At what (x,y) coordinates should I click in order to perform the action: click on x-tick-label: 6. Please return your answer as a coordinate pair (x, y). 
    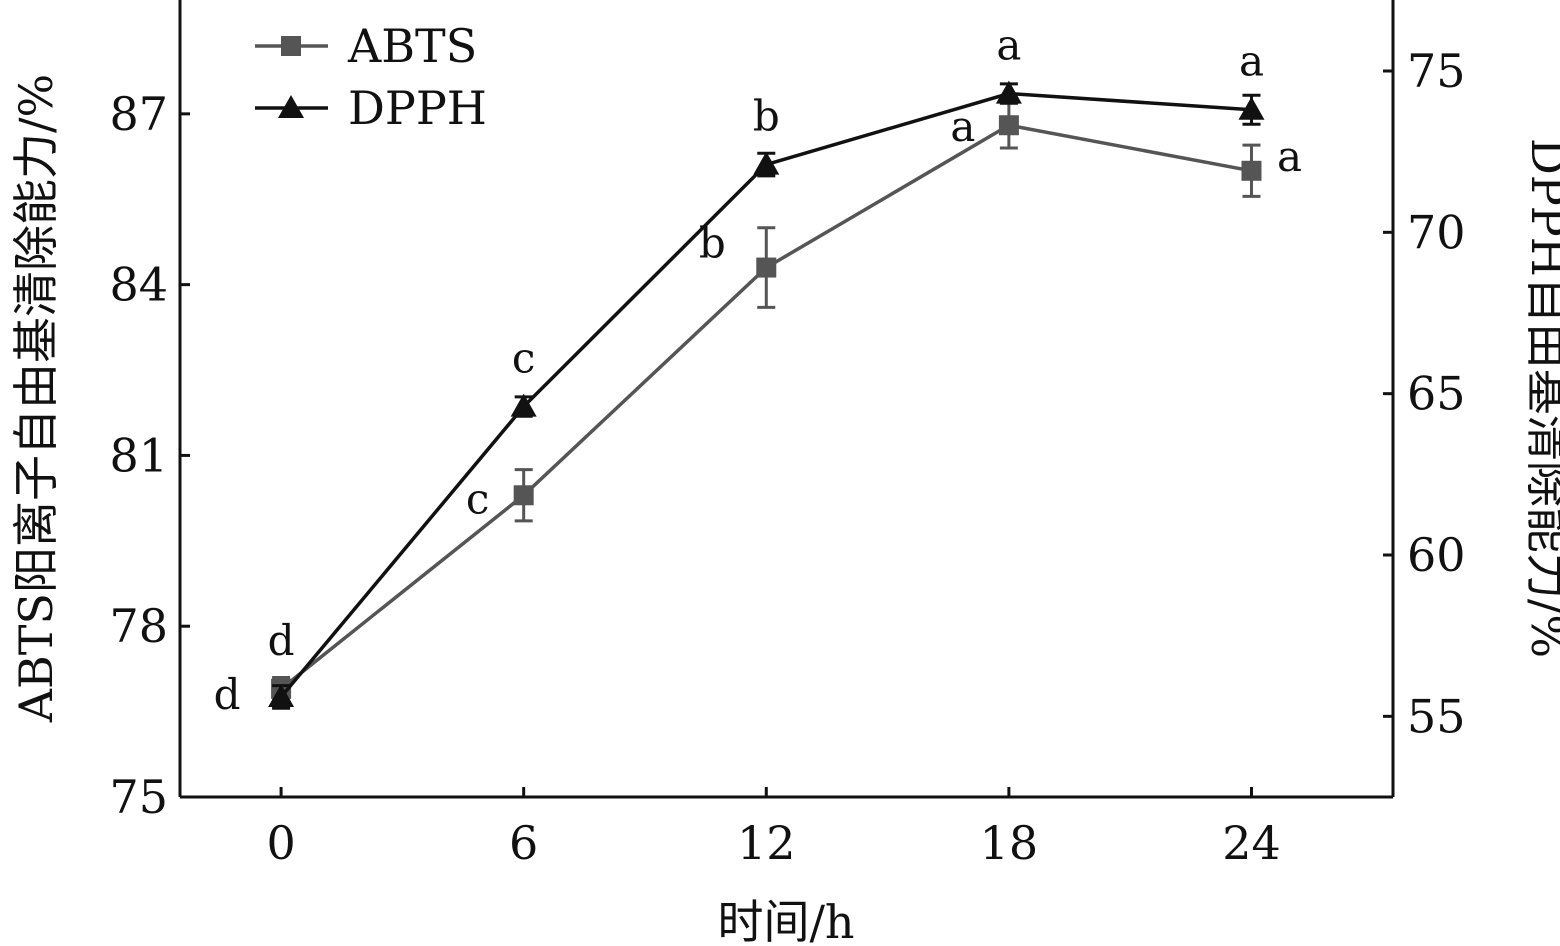
    Looking at the image, I should click on (523, 843).